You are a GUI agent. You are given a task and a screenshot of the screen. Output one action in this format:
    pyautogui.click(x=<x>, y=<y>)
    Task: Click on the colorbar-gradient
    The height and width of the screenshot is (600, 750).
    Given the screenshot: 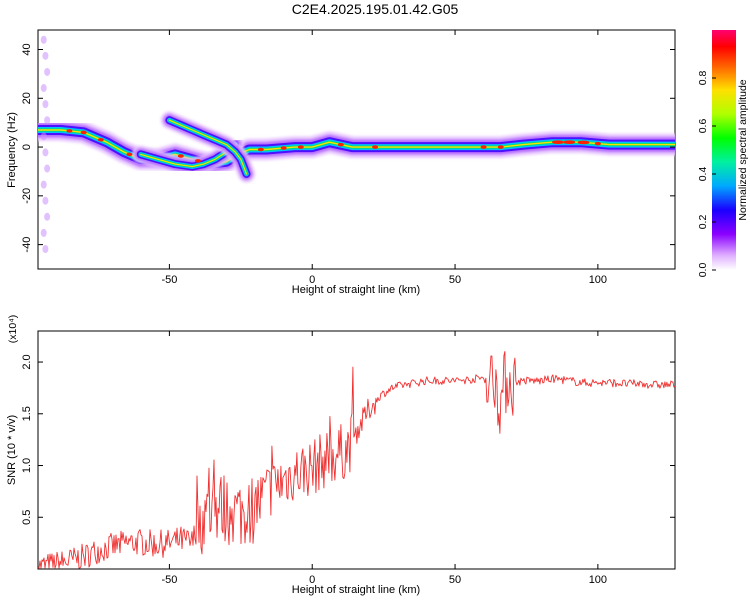 What is the action you would take?
    pyautogui.click(x=724, y=150)
    